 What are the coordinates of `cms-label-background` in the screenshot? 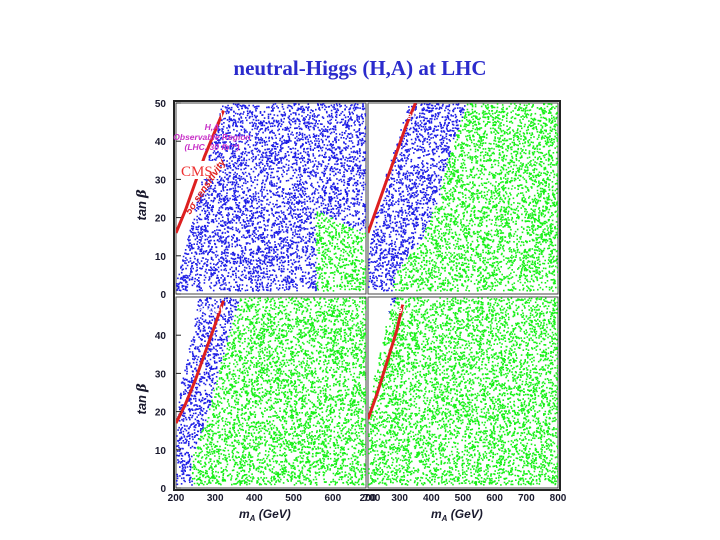 It's located at (199, 170).